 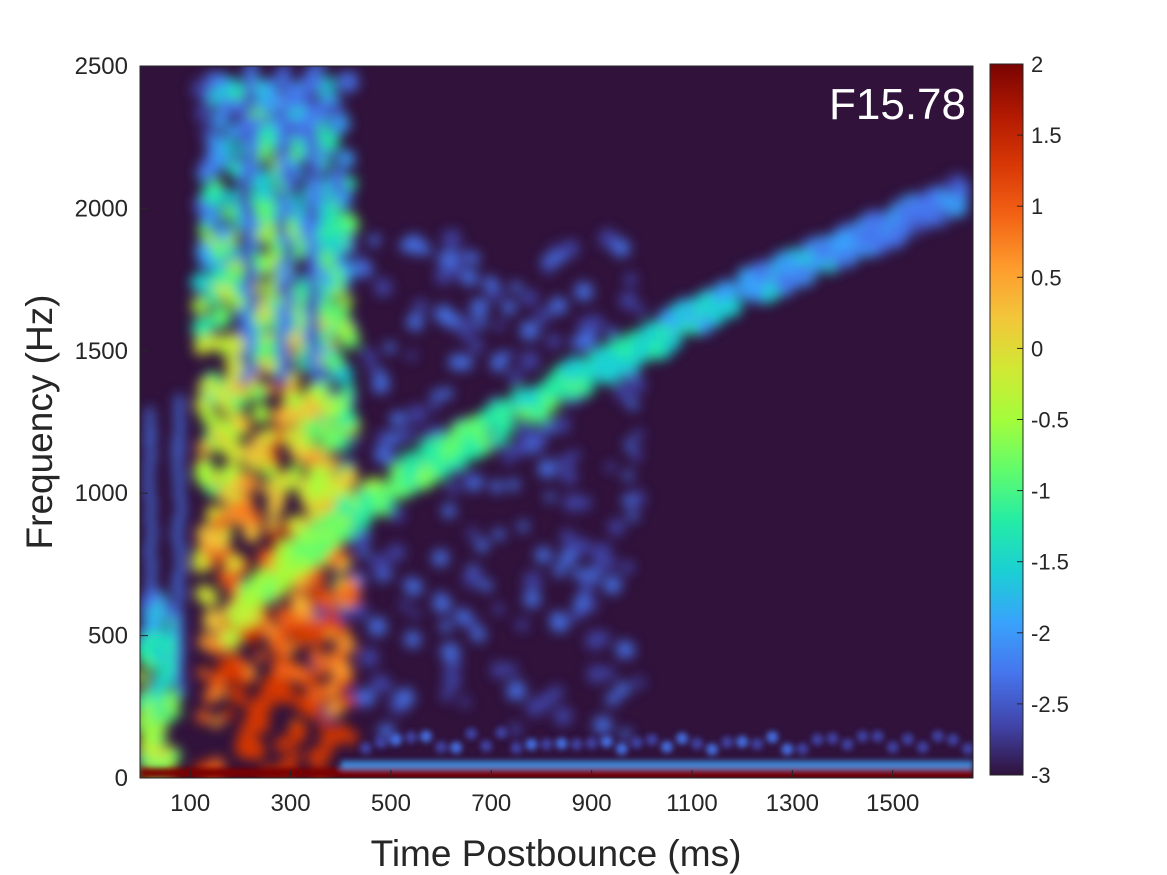 What do you see at coordinates (391, 803) in the screenshot?
I see `x-tick-label: 500` at bounding box center [391, 803].